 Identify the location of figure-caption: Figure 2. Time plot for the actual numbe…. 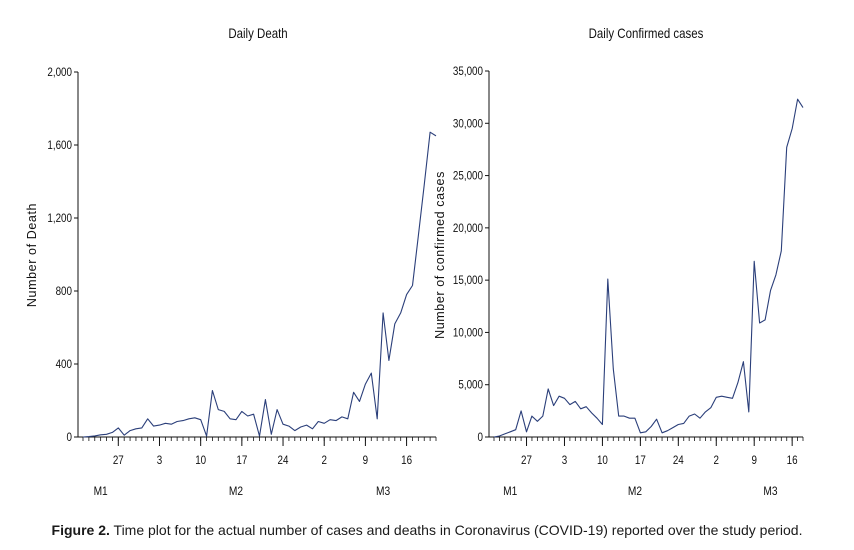
(427, 530).